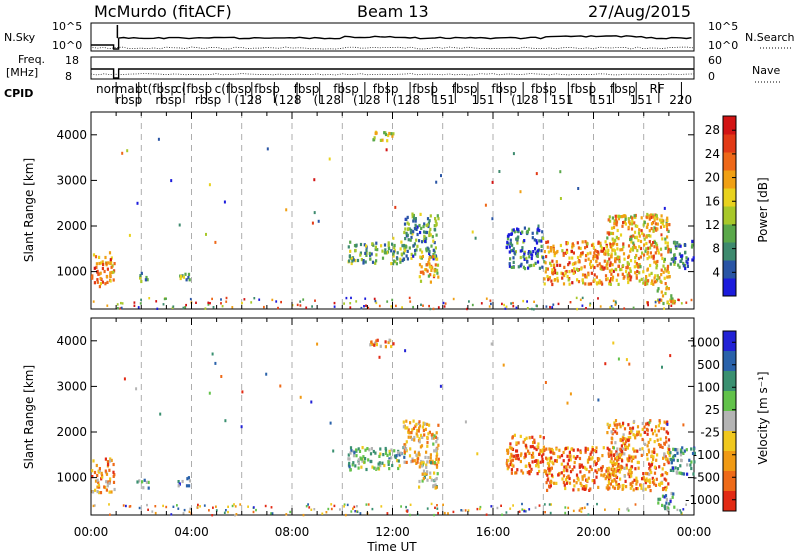  What do you see at coordinates (71, 226) in the screenshot?
I see `y-tick-label: 2000` at bounding box center [71, 226].